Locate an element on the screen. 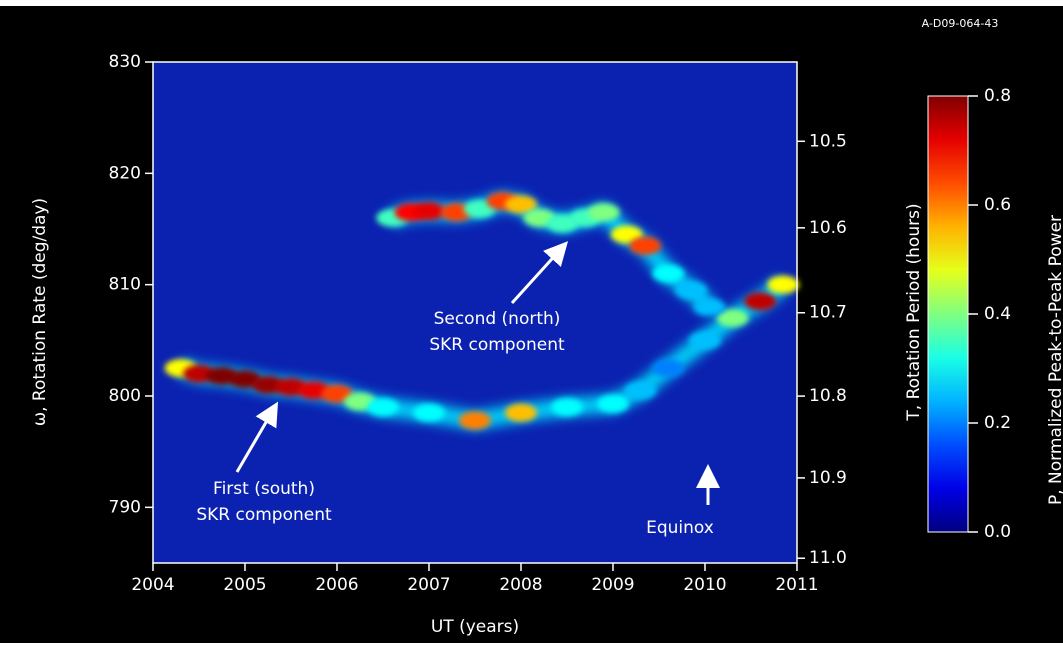 The height and width of the screenshot is (647, 1063). y-tick-label: 800 is located at coordinates (125, 396).